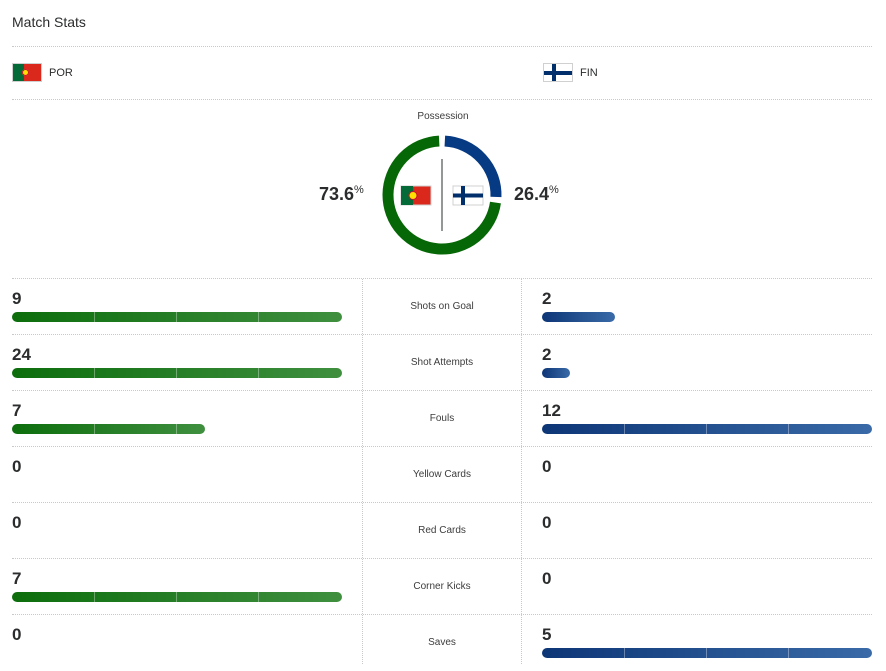 This screenshot has height=671, width=886. What do you see at coordinates (551, 410) in the screenshot?
I see `away-stat-value: 12` at bounding box center [551, 410].